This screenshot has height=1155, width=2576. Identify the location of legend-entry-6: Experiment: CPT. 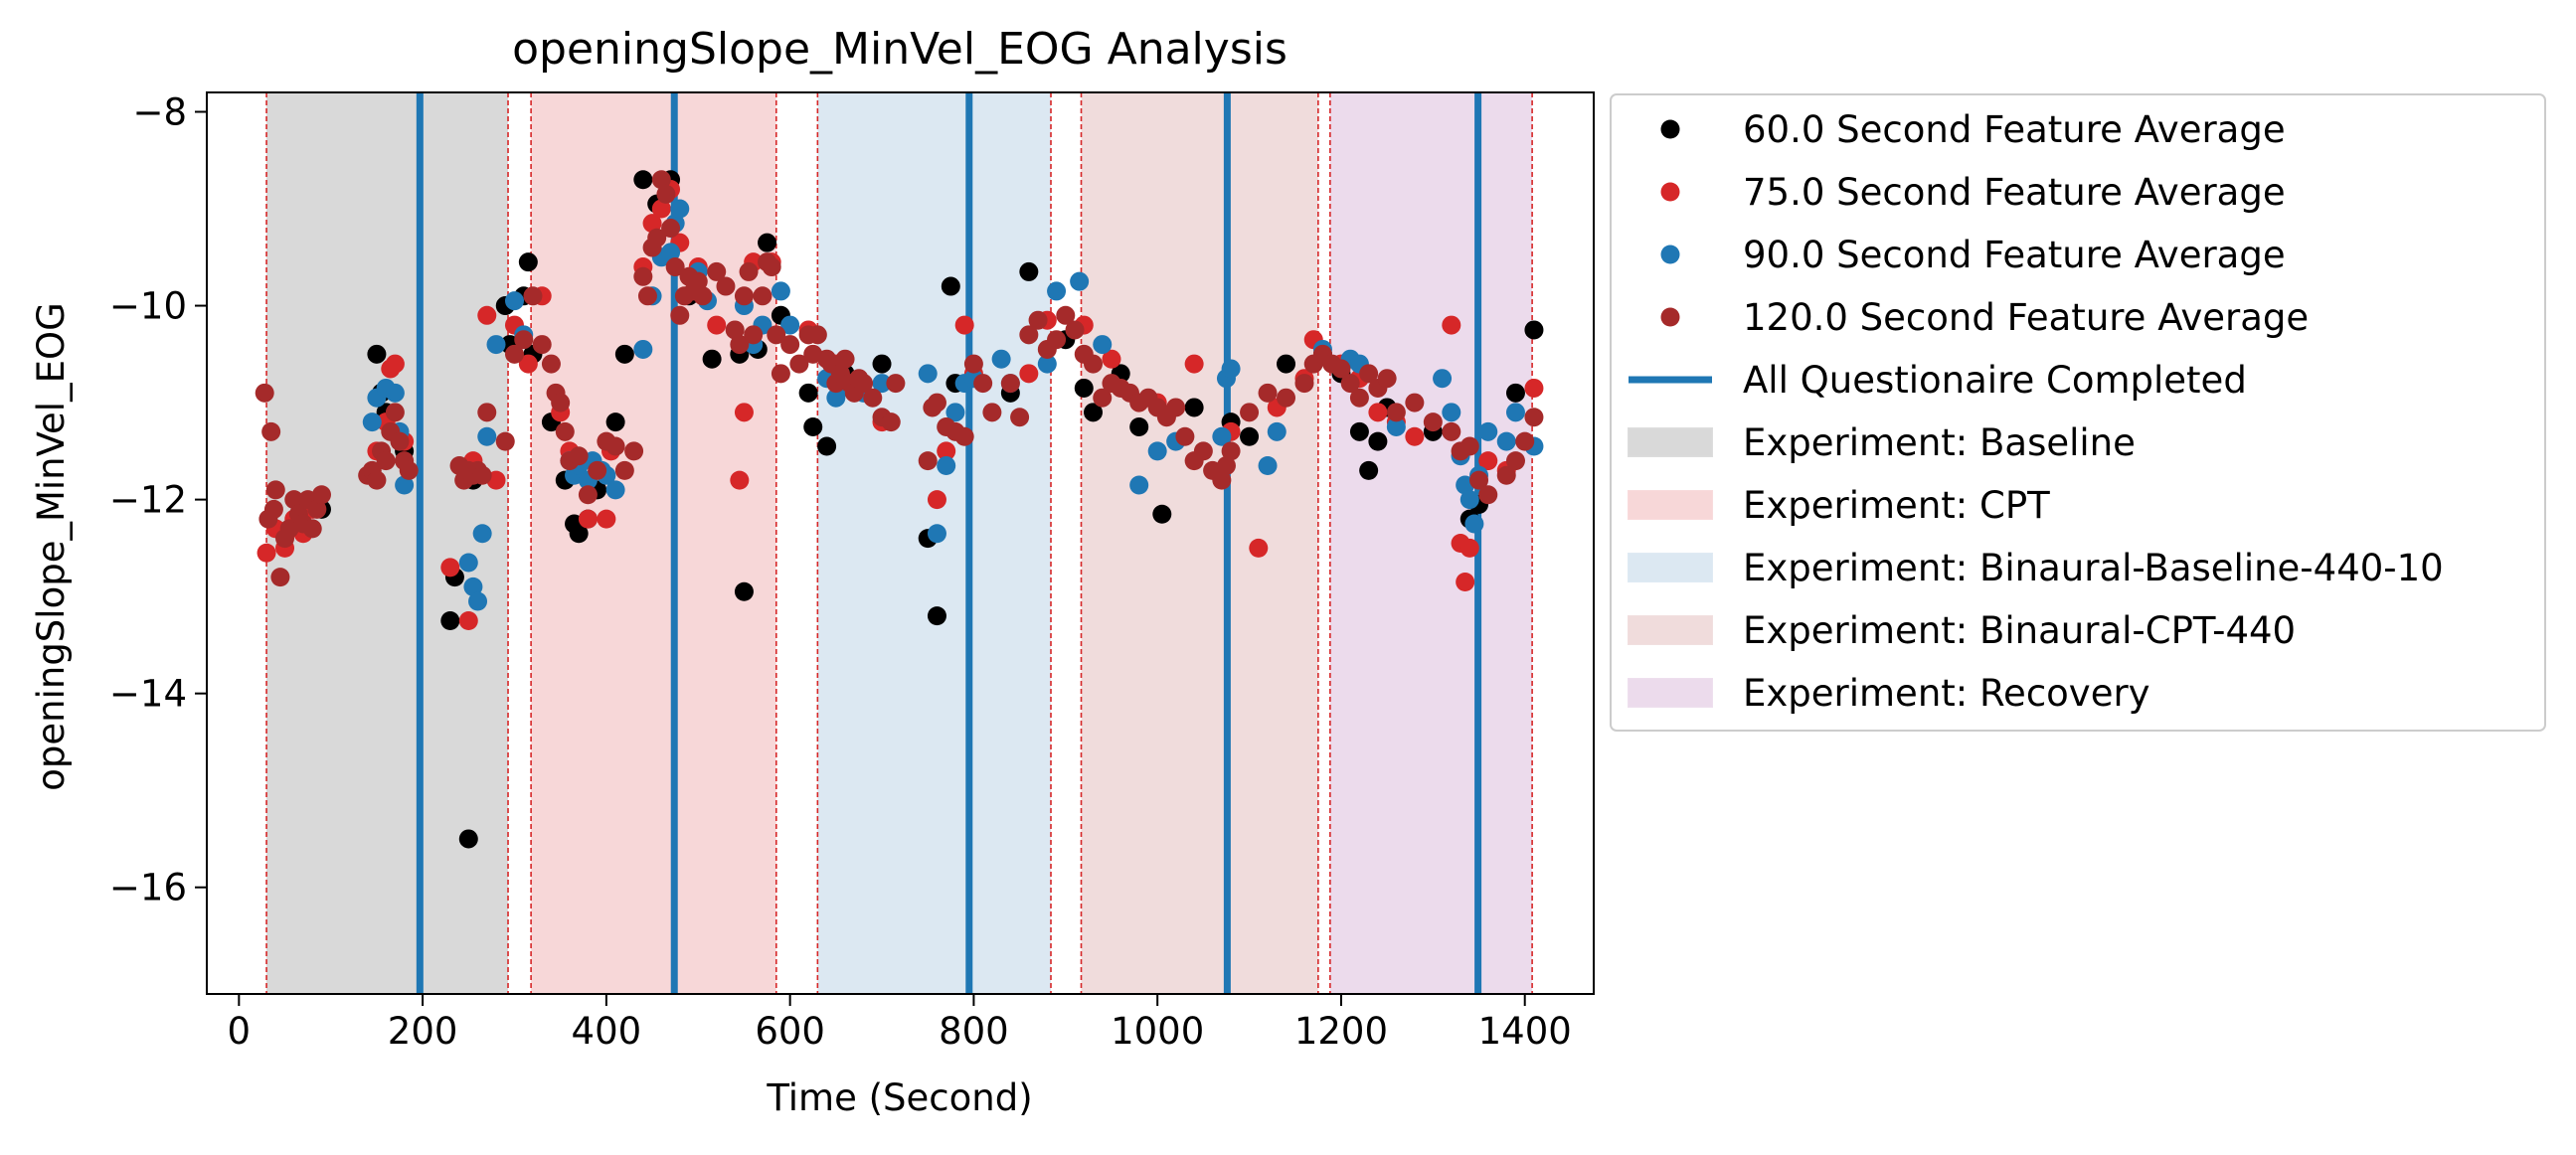
(1839, 505).